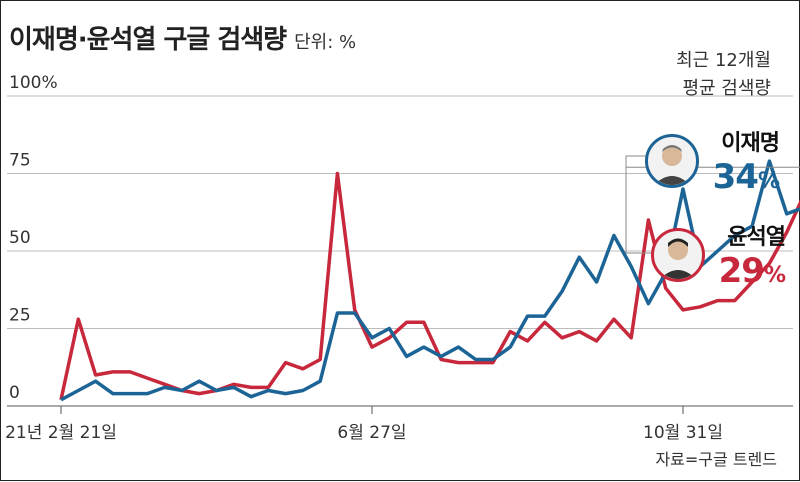  What do you see at coordinates (371, 433) in the screenshot?
I see `x-tick-label: 6월 27일` at bounding box center [371, 433].